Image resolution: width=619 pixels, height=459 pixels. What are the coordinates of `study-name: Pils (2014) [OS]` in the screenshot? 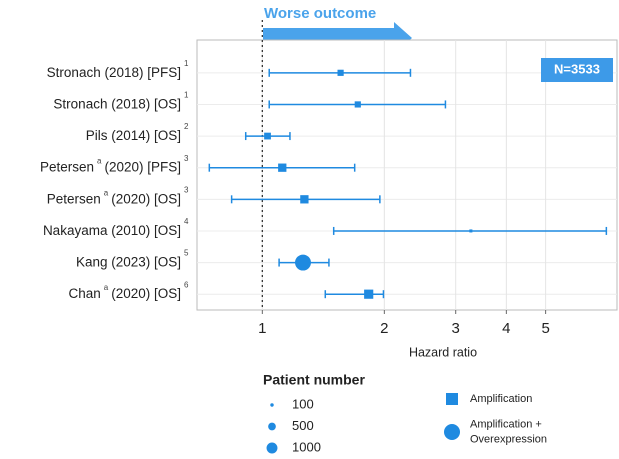 It's located at (133, 135).